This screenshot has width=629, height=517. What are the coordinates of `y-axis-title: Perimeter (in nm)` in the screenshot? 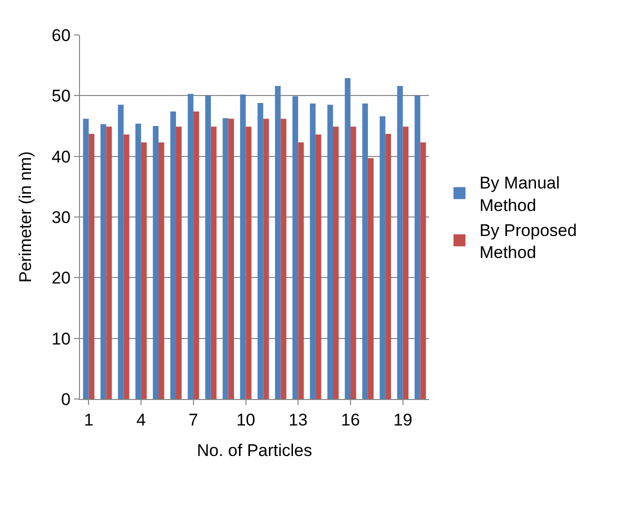 It's located at (26, 217).